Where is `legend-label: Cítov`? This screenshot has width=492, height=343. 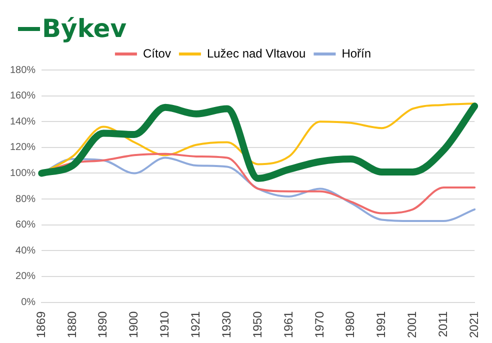
legend-label: Cítov is located at coordinates (156, 53).